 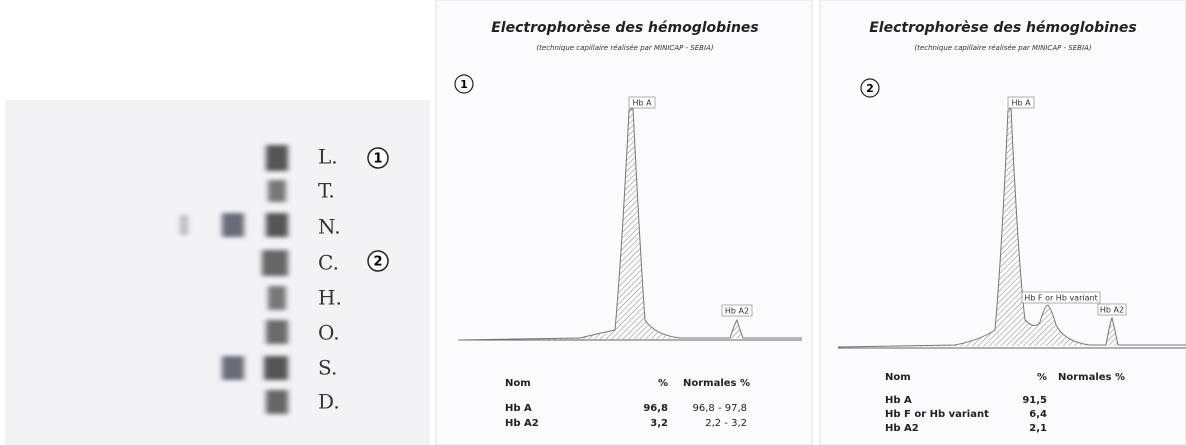 I want to click on table-cell: 2,1, so click(x=1038, y=428).